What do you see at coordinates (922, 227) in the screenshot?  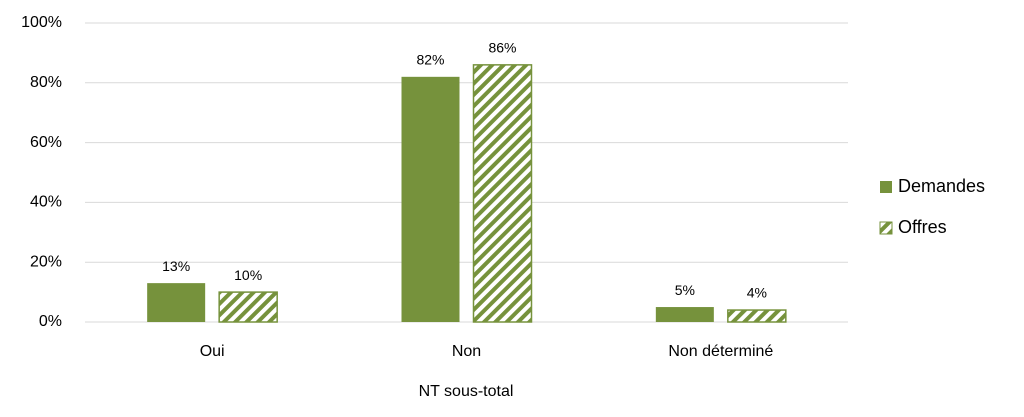 I see `legend-label: Offres` at bounding box center [922, 227].